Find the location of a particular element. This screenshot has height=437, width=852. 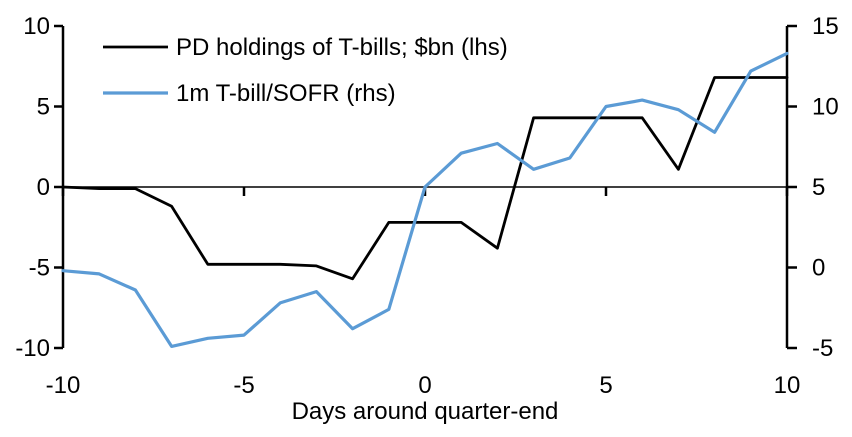

x-axis-tick-label: -10 is located at coordinates (63, 385).